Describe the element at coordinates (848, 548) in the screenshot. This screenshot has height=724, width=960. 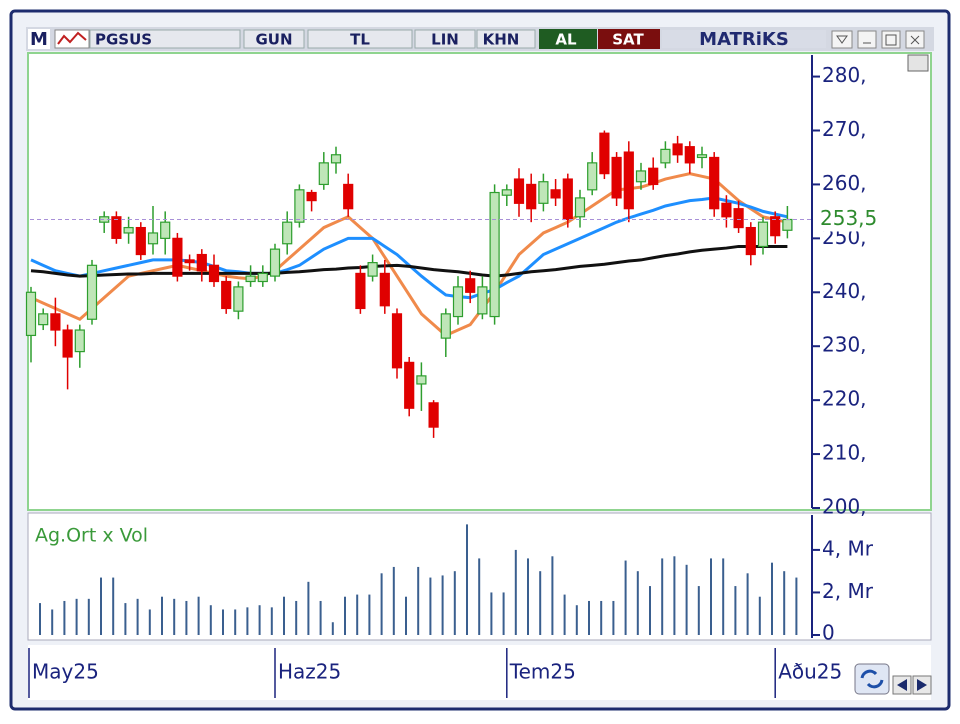
I see `y-tick-label: 4, Mr` at that location.